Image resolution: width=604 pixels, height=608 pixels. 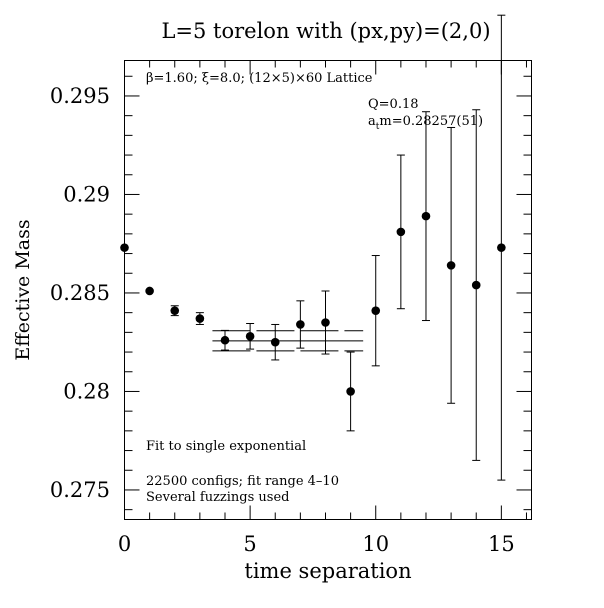 I want to click on y-tick-label: 0.275, so click(x=80, y=490).